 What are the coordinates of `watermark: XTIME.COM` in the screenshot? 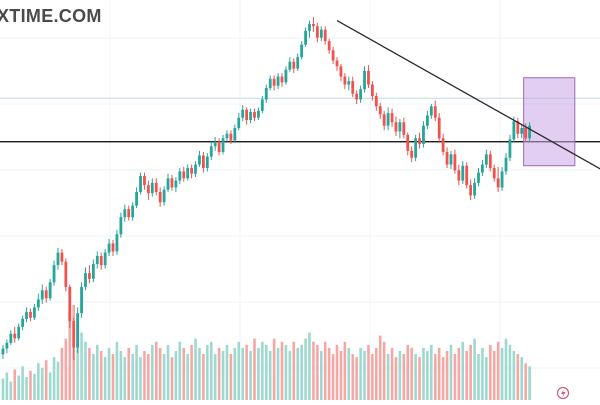 It's located at (51, 16).